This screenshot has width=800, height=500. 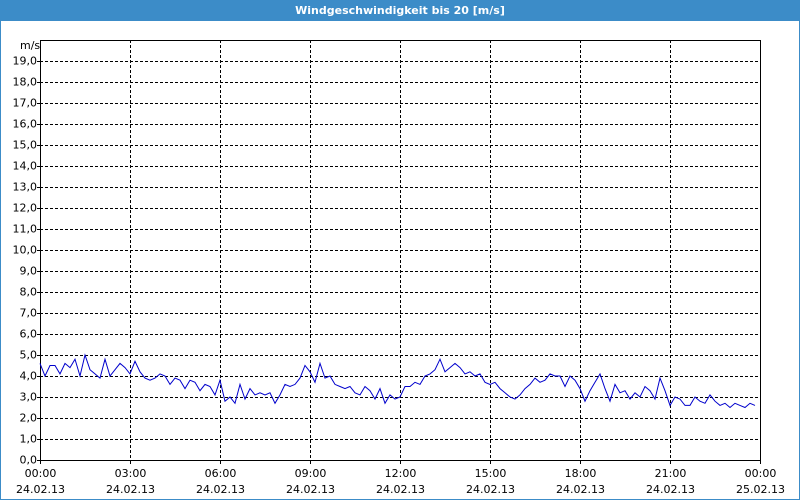 I want to click on y-tick-label: 15,0, so click(x=25, y=145).